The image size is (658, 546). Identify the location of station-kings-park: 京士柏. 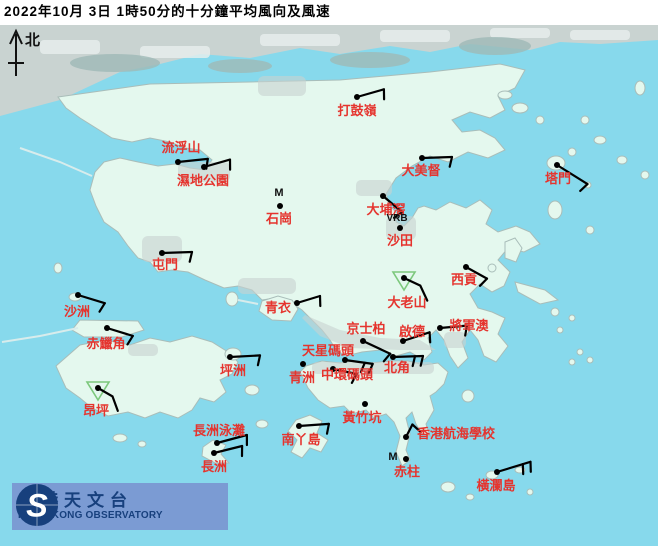
(369, 342).